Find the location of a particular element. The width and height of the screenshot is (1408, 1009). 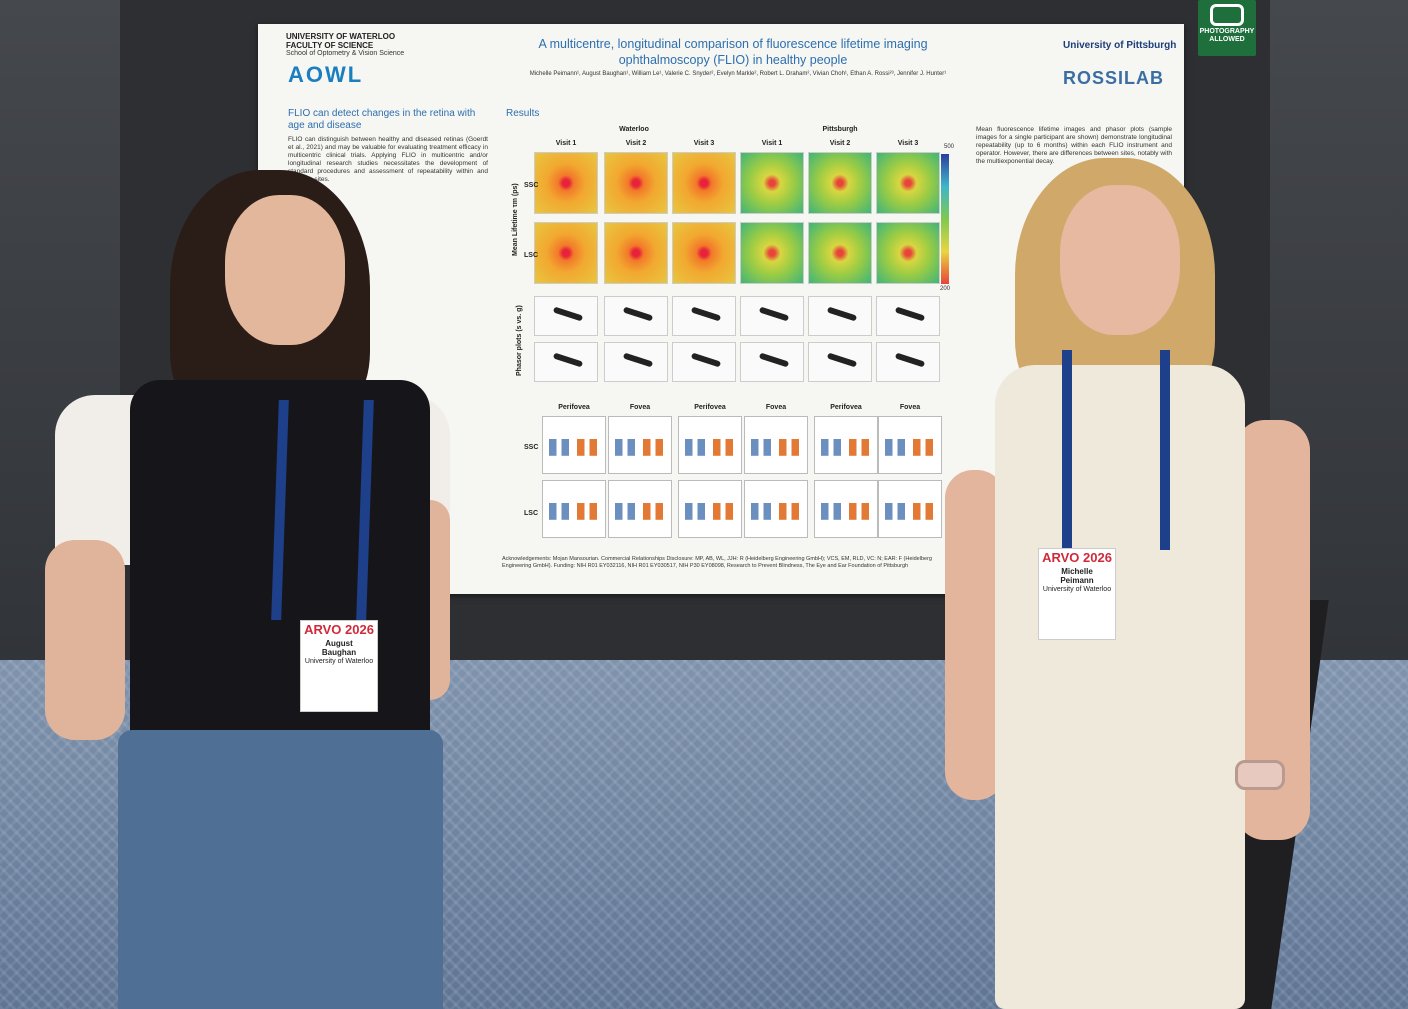

person-left-lanyard is located at coordinates (322, 510).